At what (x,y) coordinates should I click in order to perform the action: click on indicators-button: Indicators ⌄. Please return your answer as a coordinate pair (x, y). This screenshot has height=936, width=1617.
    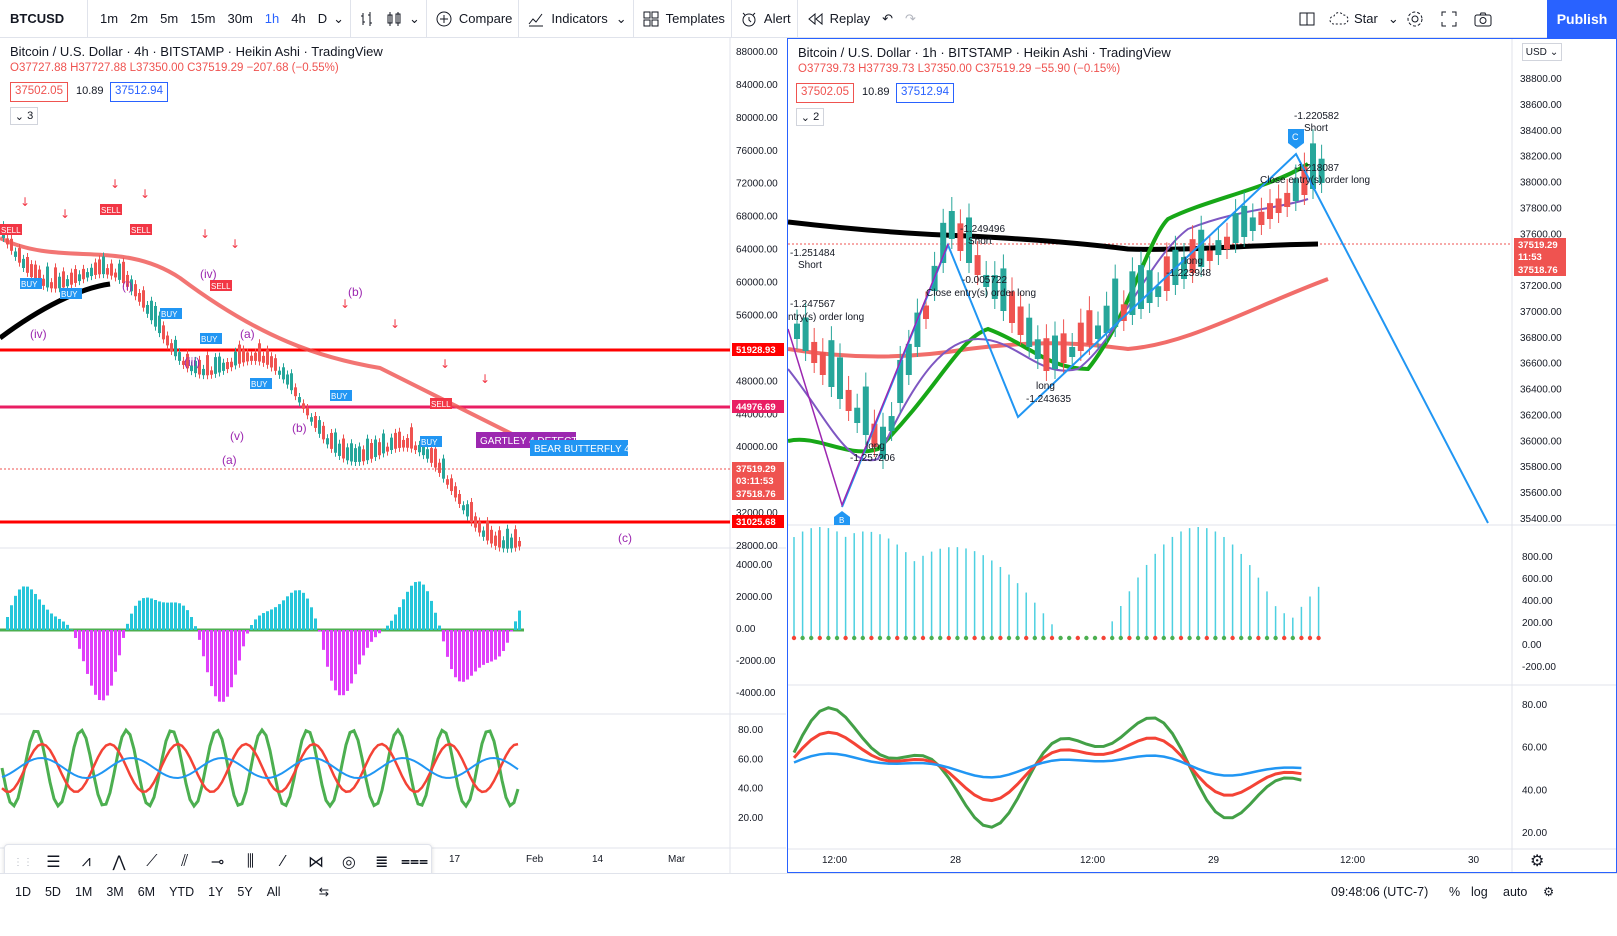
    Looking at the image, I should click on (576, 19).